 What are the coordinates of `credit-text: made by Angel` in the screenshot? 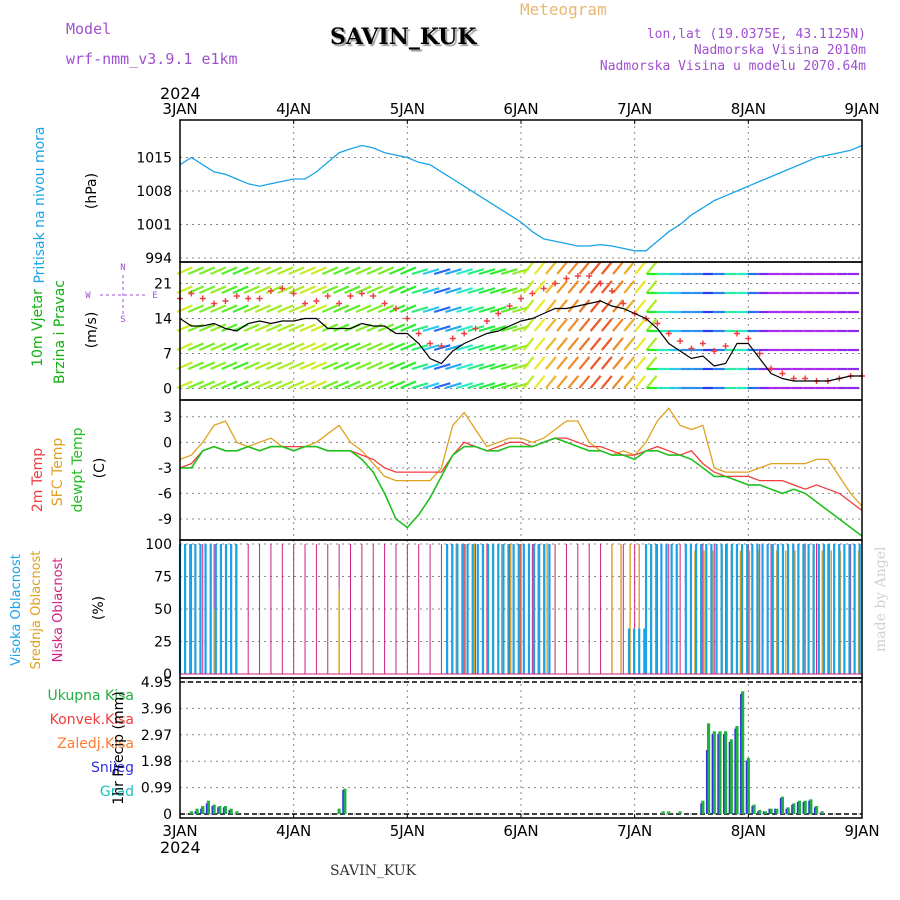 It's located at (881, 599).